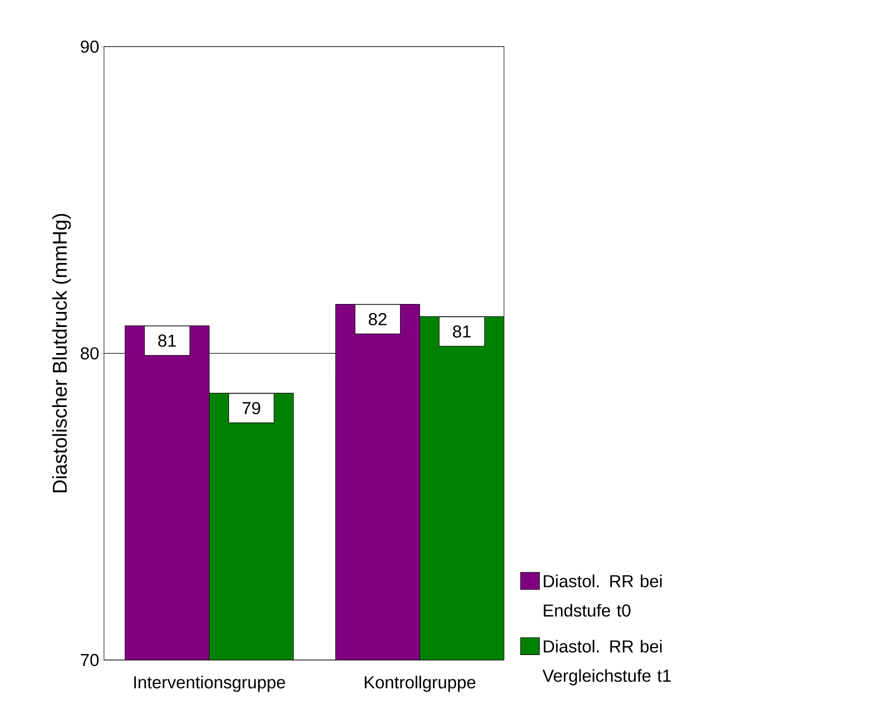  I want to click on legend-label: Diastol. RR bei Endstufe t0, so click(603, 595).